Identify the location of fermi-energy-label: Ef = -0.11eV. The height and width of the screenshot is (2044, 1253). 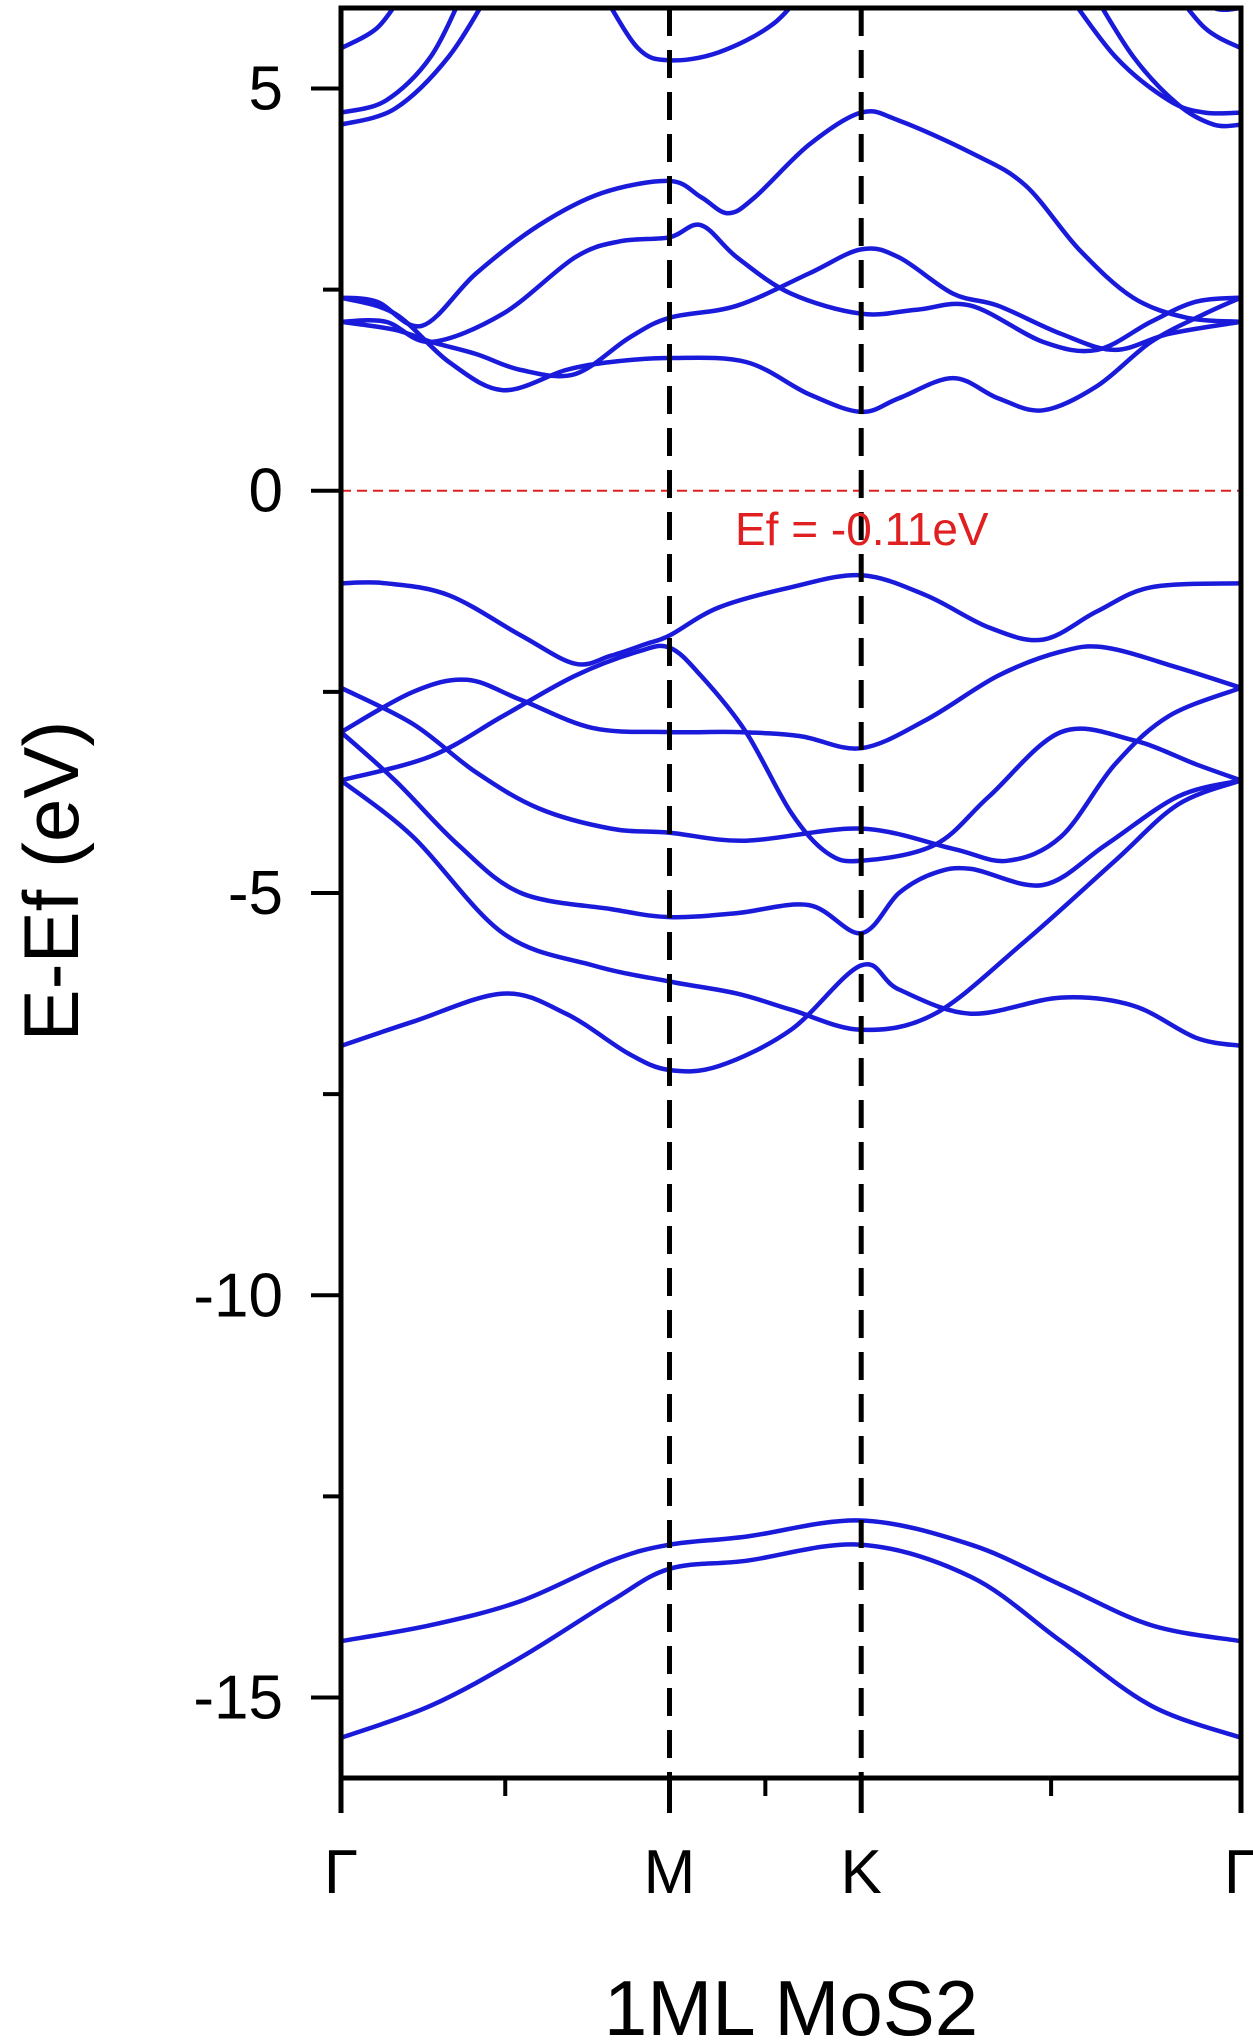
(862, 529).